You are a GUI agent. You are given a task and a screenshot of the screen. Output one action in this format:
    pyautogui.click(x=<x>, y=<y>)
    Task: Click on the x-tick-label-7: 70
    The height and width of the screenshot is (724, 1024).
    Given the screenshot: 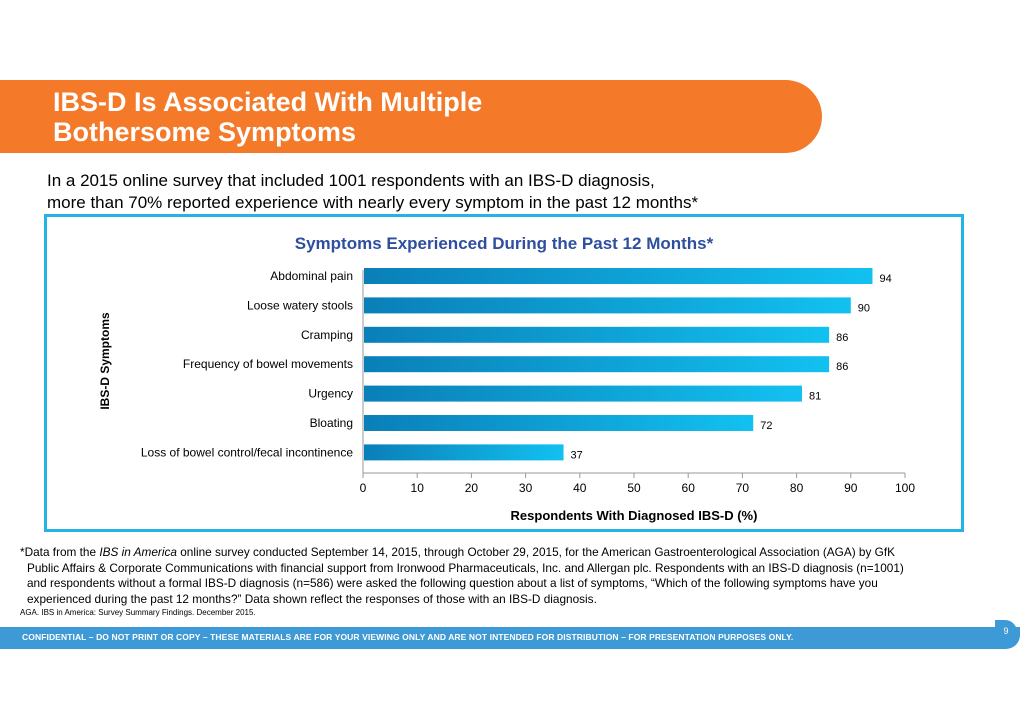 What is the action you would take?
    pyautogui.click(x=743, y=488)
    